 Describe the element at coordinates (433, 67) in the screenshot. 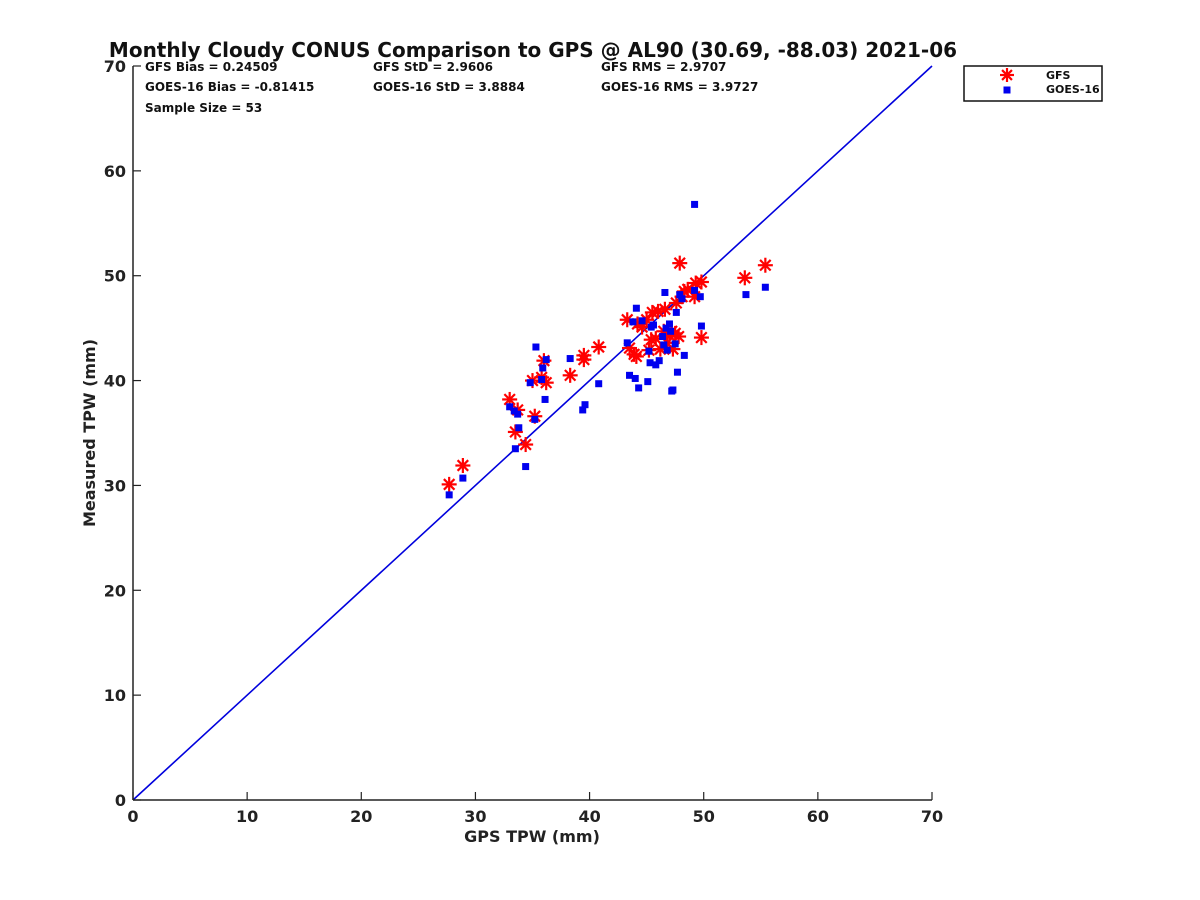

I see `stat-text: GFS StD = 2.9606` at that location.